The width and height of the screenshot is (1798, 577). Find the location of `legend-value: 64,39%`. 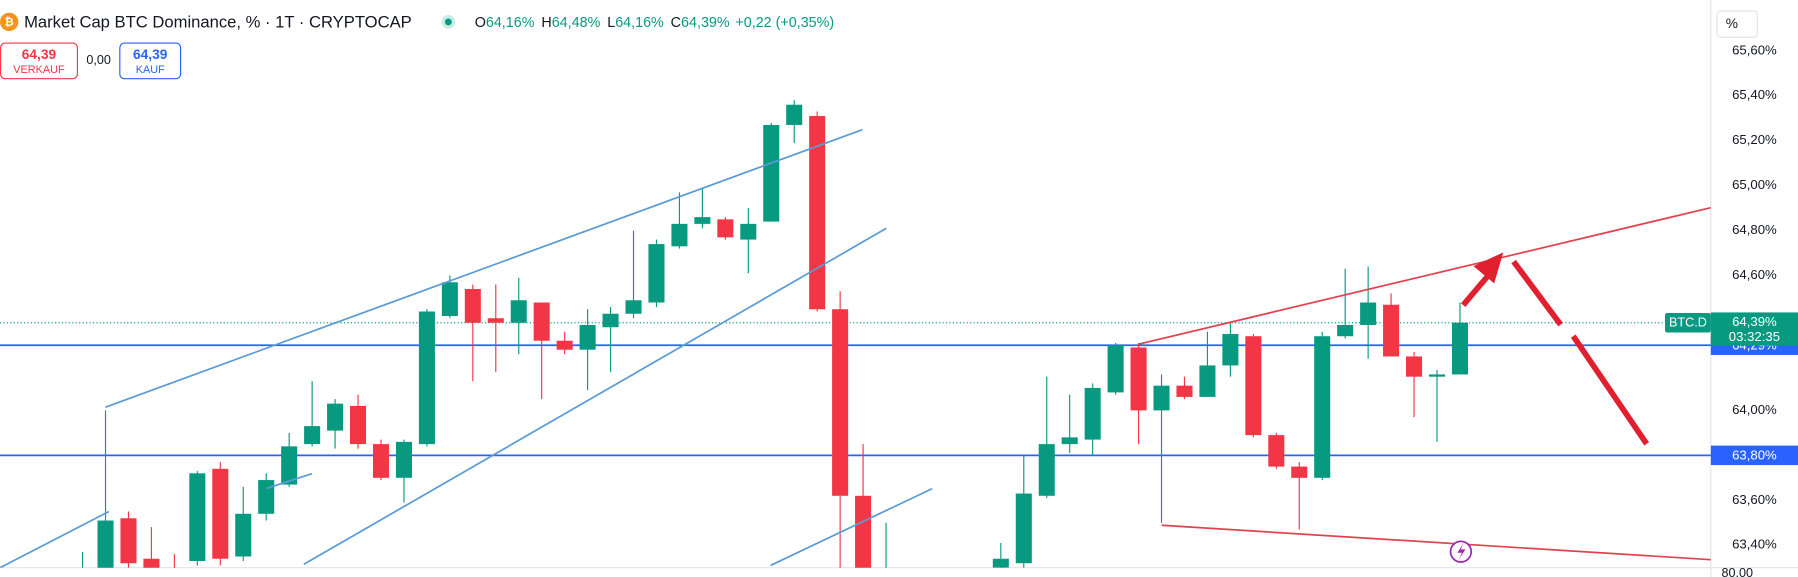

legend-value: 64,39% is located at coordinates (705, 23).